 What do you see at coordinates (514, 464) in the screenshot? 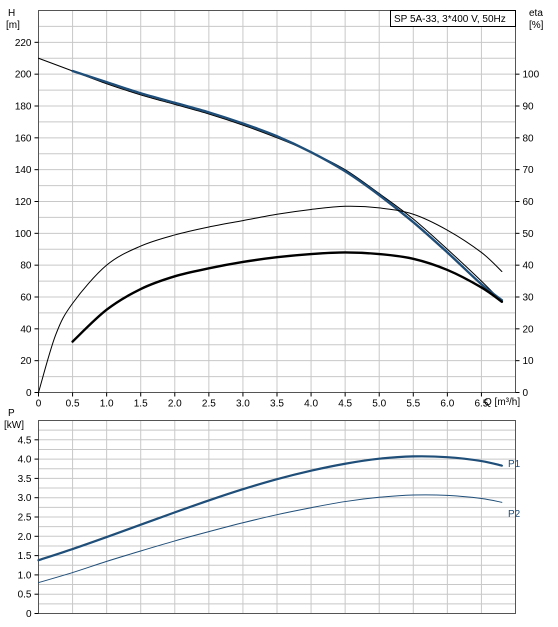
I see `series-label-p1: P1` at bounding box center [514, 464].